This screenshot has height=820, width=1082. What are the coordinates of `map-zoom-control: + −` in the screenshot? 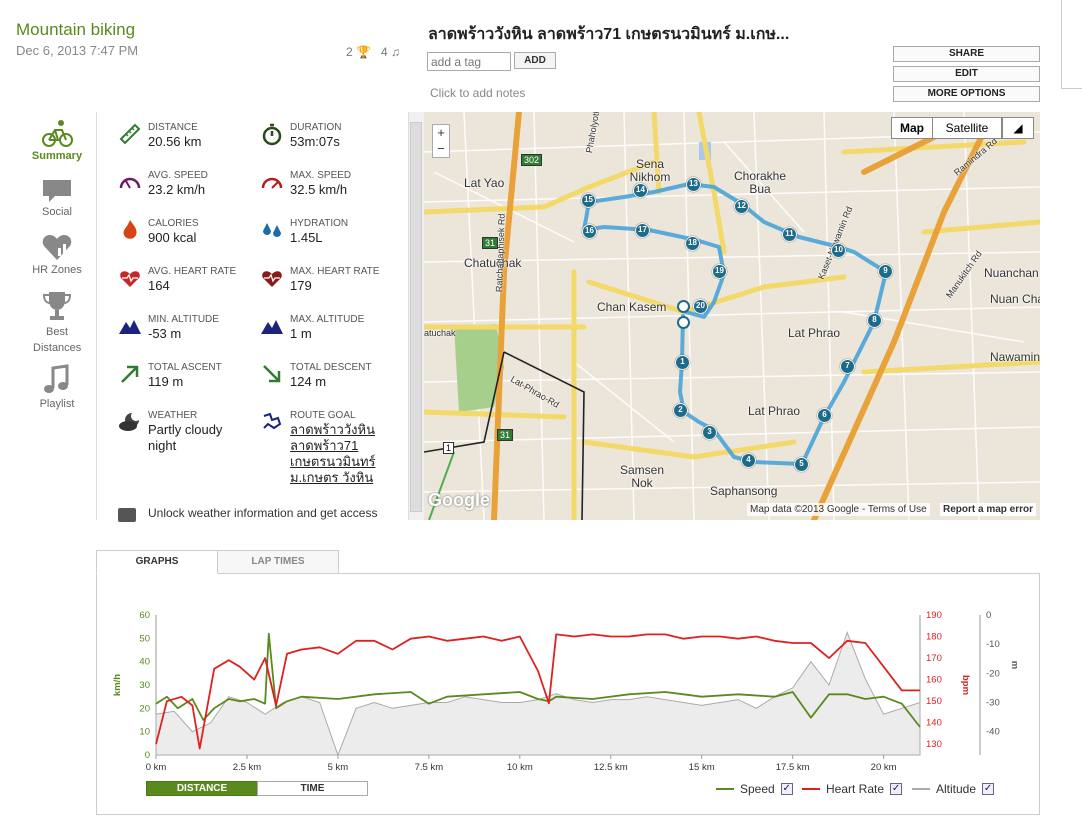 It's located at (441, 141).